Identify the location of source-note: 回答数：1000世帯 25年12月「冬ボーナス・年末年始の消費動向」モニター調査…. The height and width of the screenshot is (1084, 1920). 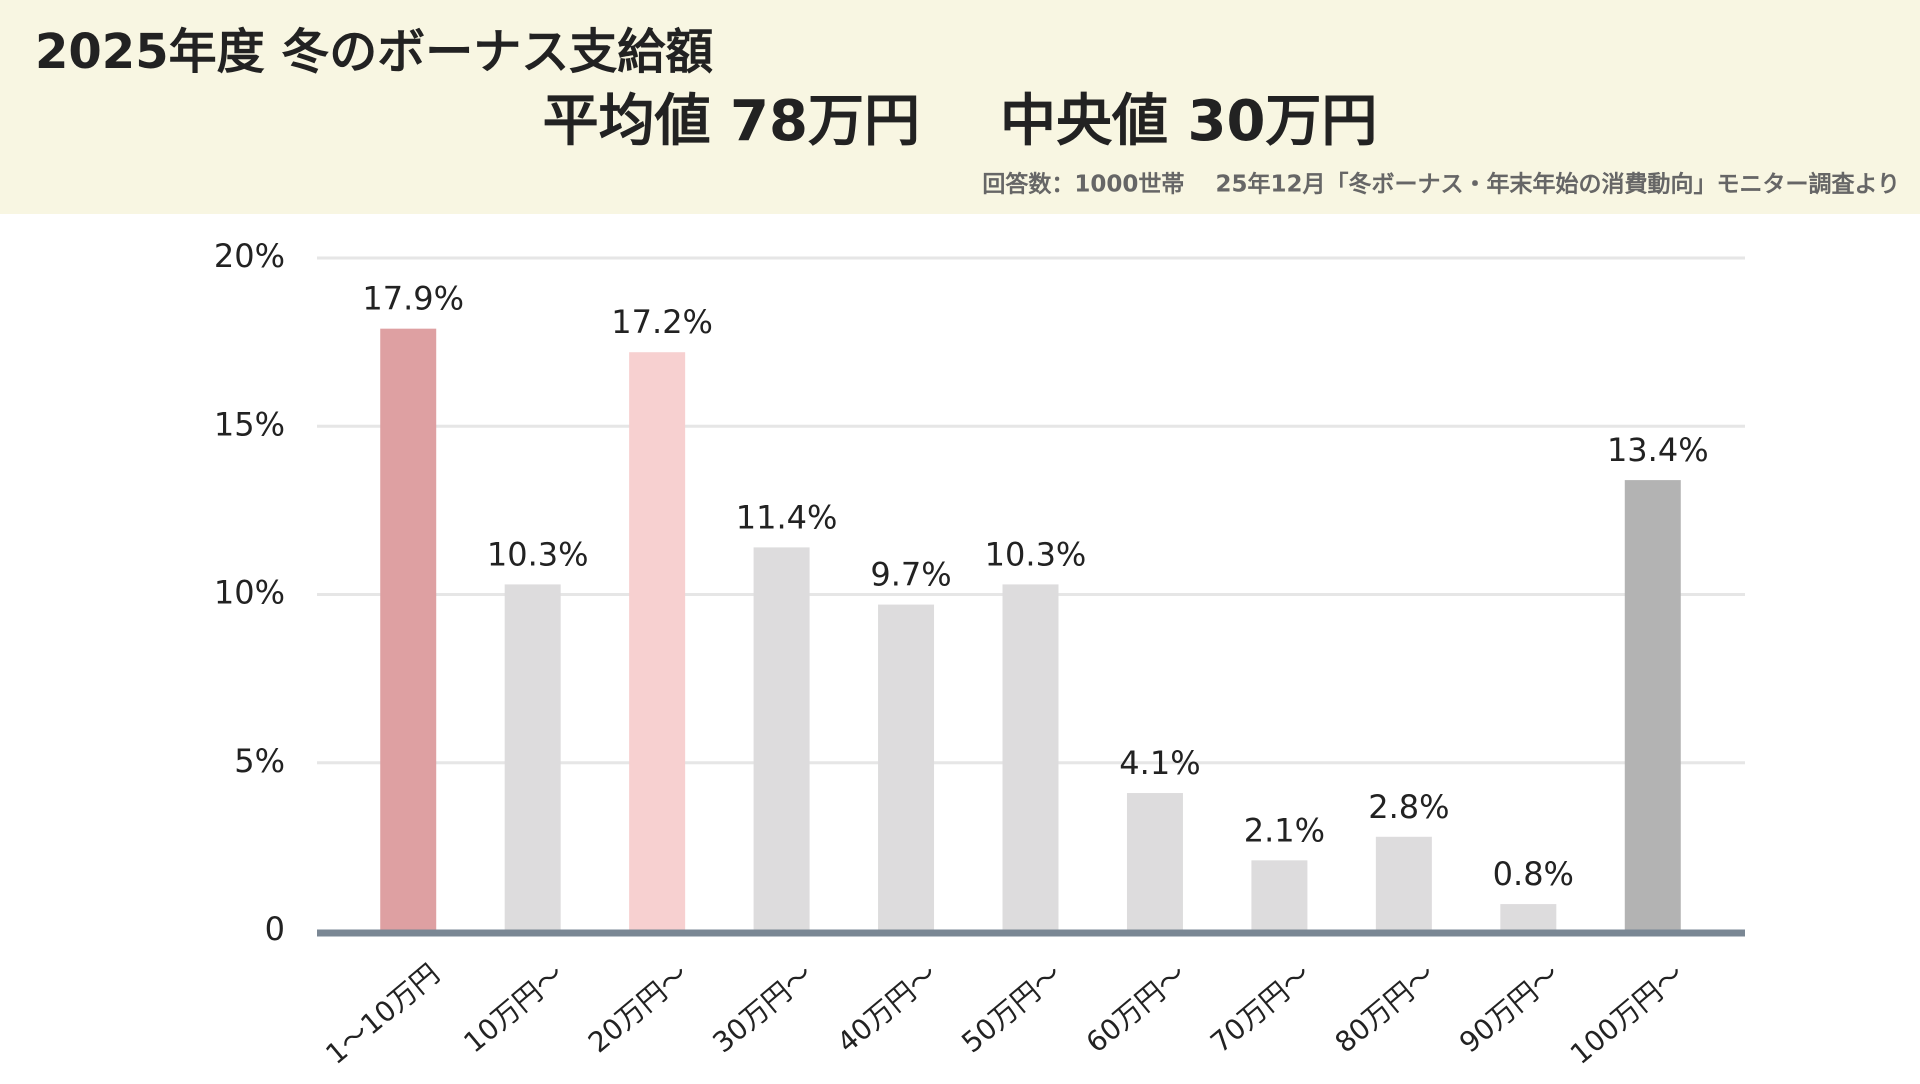
(1441, 184).